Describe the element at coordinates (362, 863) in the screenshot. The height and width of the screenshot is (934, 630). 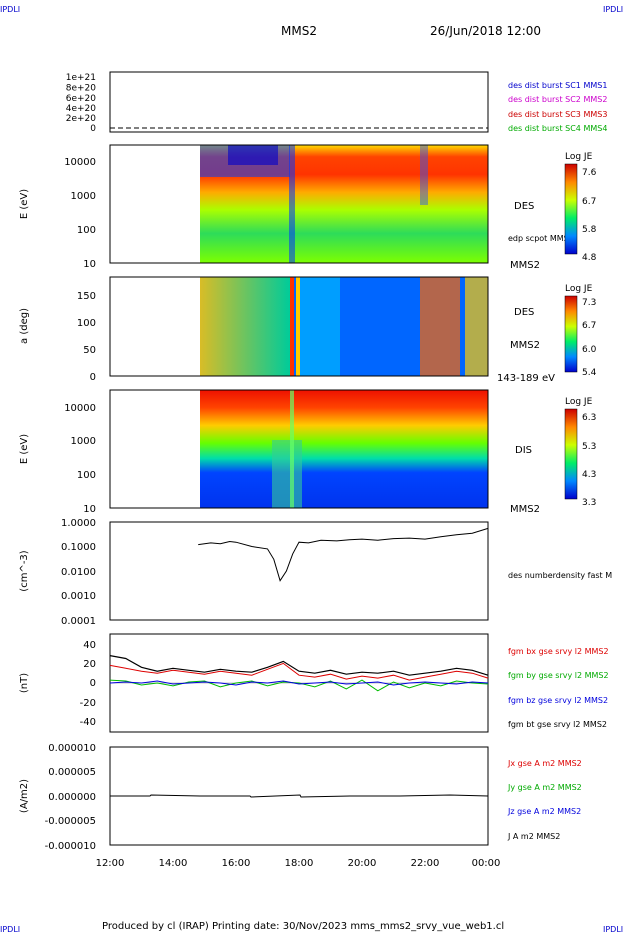
I see `x-tick: 20:00` at that location.